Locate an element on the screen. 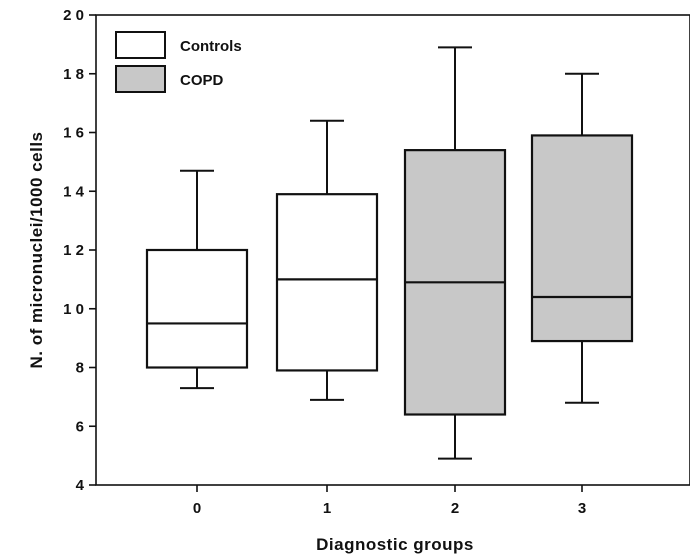 This screenshot has height=556, width=690. y-axis-title: N. of micronuclei/1000 cells is located at coordinates (36, 250).